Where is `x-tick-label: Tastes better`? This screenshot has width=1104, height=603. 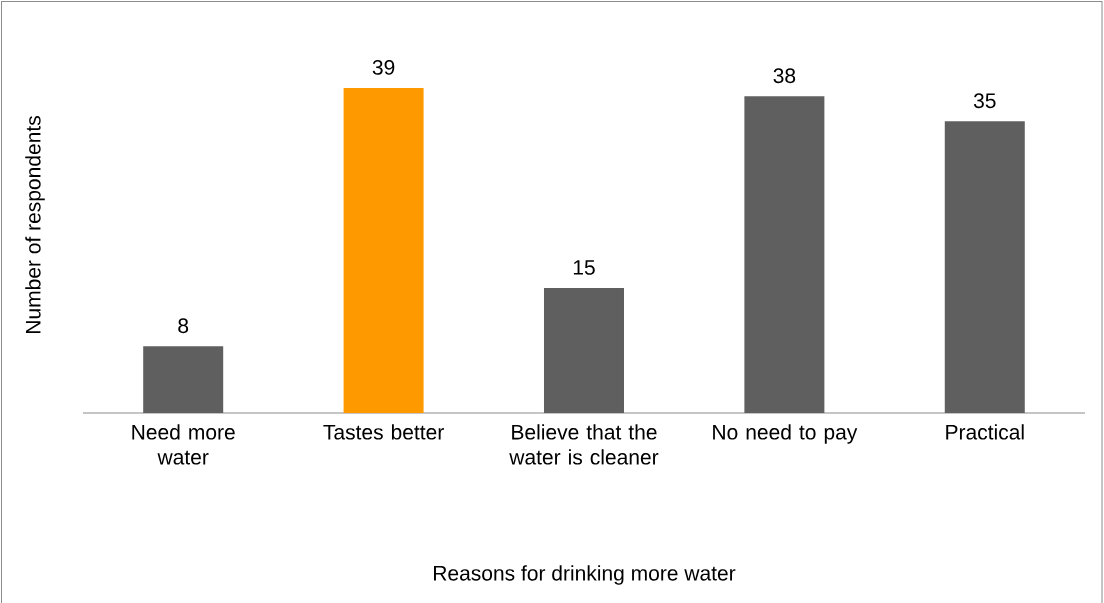 x-tick-label: Tastes better is located at coordinates (383, 432).